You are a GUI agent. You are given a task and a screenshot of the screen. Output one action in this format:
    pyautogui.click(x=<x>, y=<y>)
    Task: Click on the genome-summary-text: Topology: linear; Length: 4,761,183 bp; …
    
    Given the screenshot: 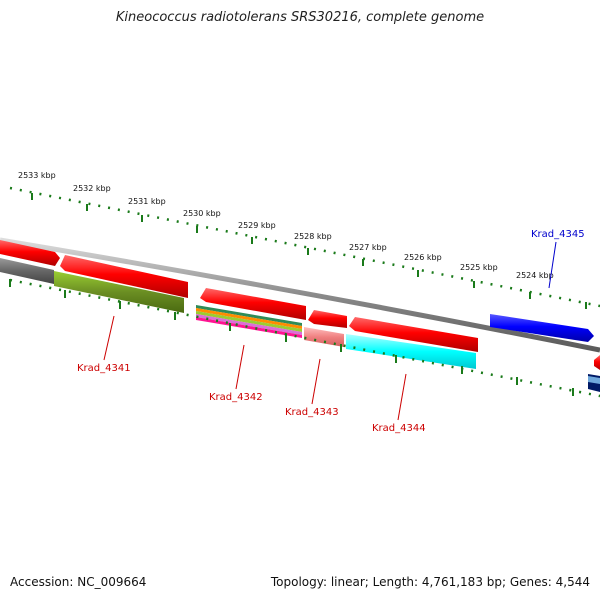 What is the action you would take?
    pyautogui.click(x=430, y=582)
    